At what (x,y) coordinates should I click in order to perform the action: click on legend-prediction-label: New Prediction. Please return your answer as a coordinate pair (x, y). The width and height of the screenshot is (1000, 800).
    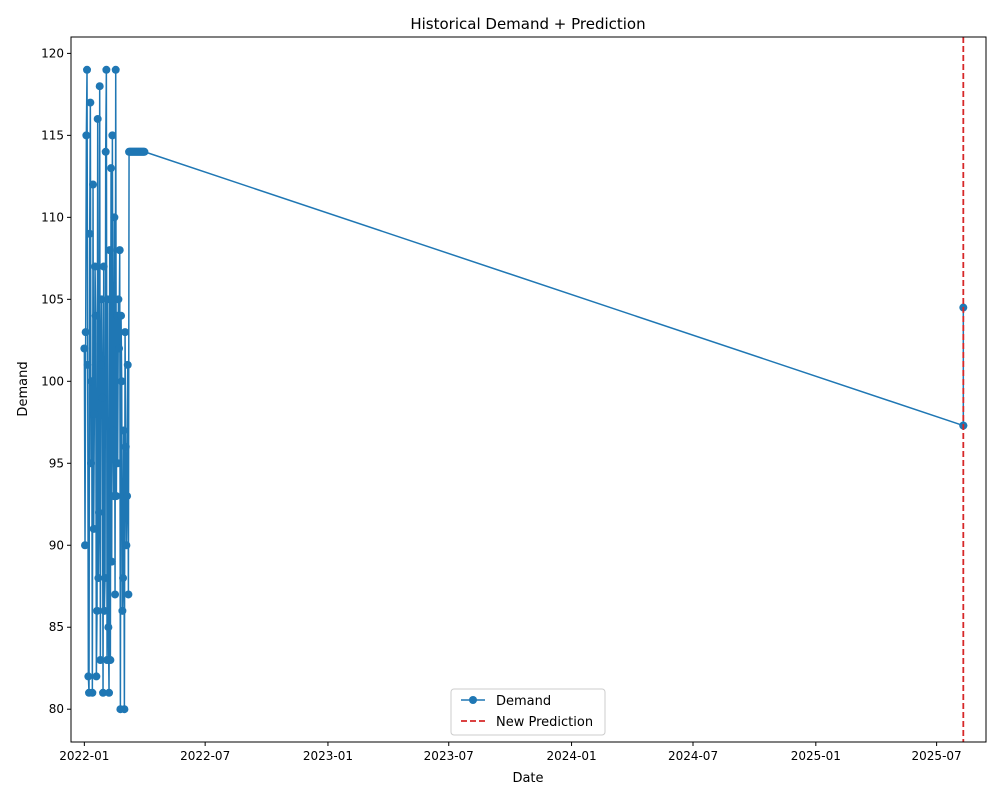
    Looking at the image, I should click on (544, 722).